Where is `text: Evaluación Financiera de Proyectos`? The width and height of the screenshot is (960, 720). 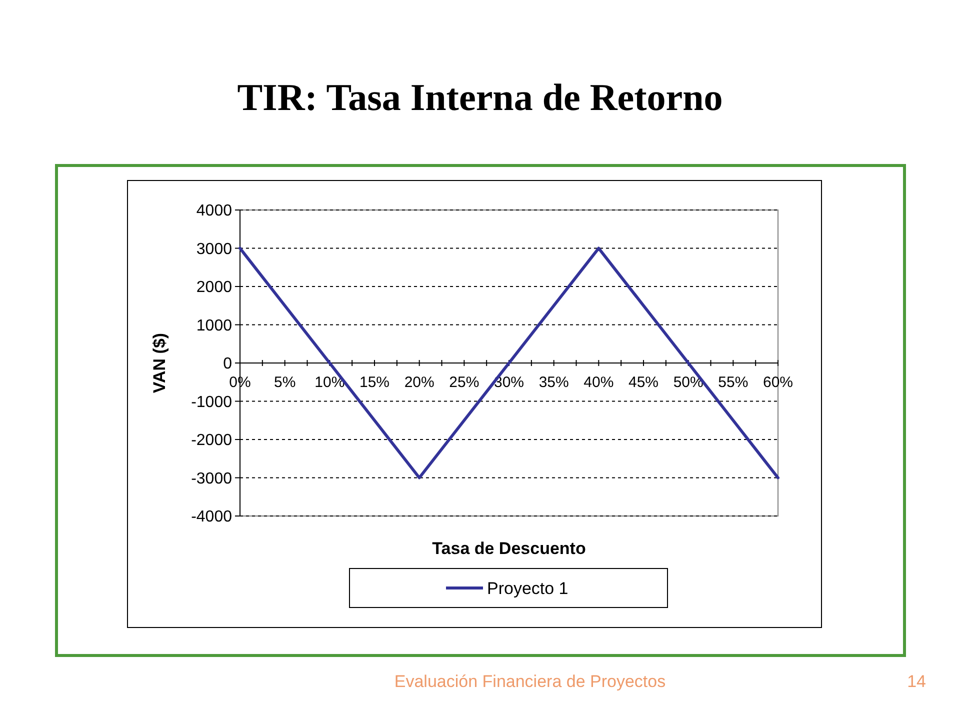
text: Evaluación Financiera de Proyectos is located at coordinates (530, 681).